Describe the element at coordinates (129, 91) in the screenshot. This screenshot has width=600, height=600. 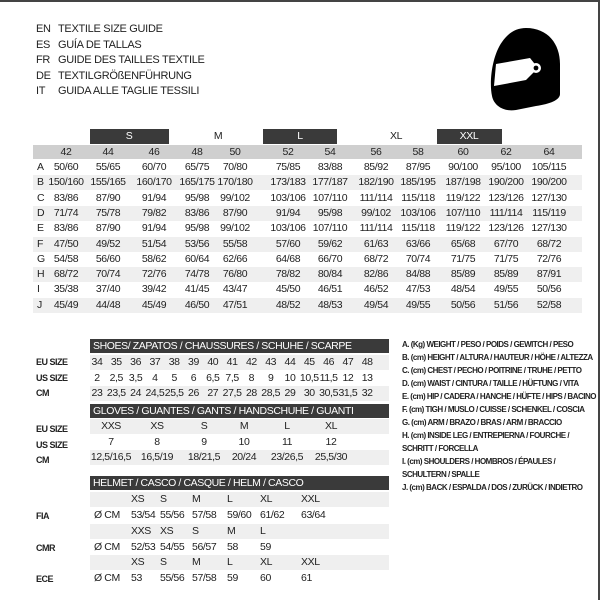
I see `title-text: GUIDA ALLE TAGLIE TESSILI` at that location.